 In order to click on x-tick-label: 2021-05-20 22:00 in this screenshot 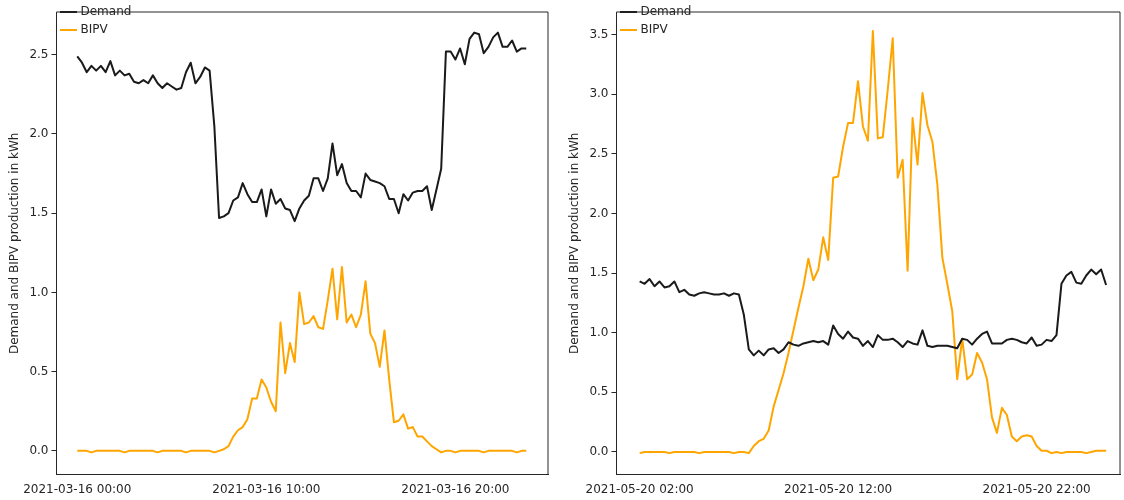, I will do `click(1036, 488)`.